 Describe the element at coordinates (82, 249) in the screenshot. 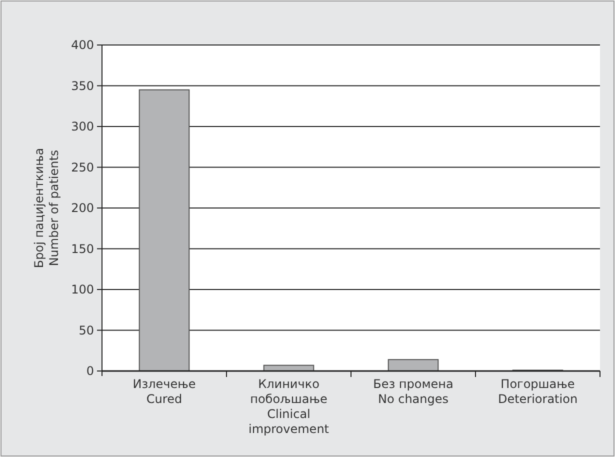

I see `y-tick-label: 150` at that location.